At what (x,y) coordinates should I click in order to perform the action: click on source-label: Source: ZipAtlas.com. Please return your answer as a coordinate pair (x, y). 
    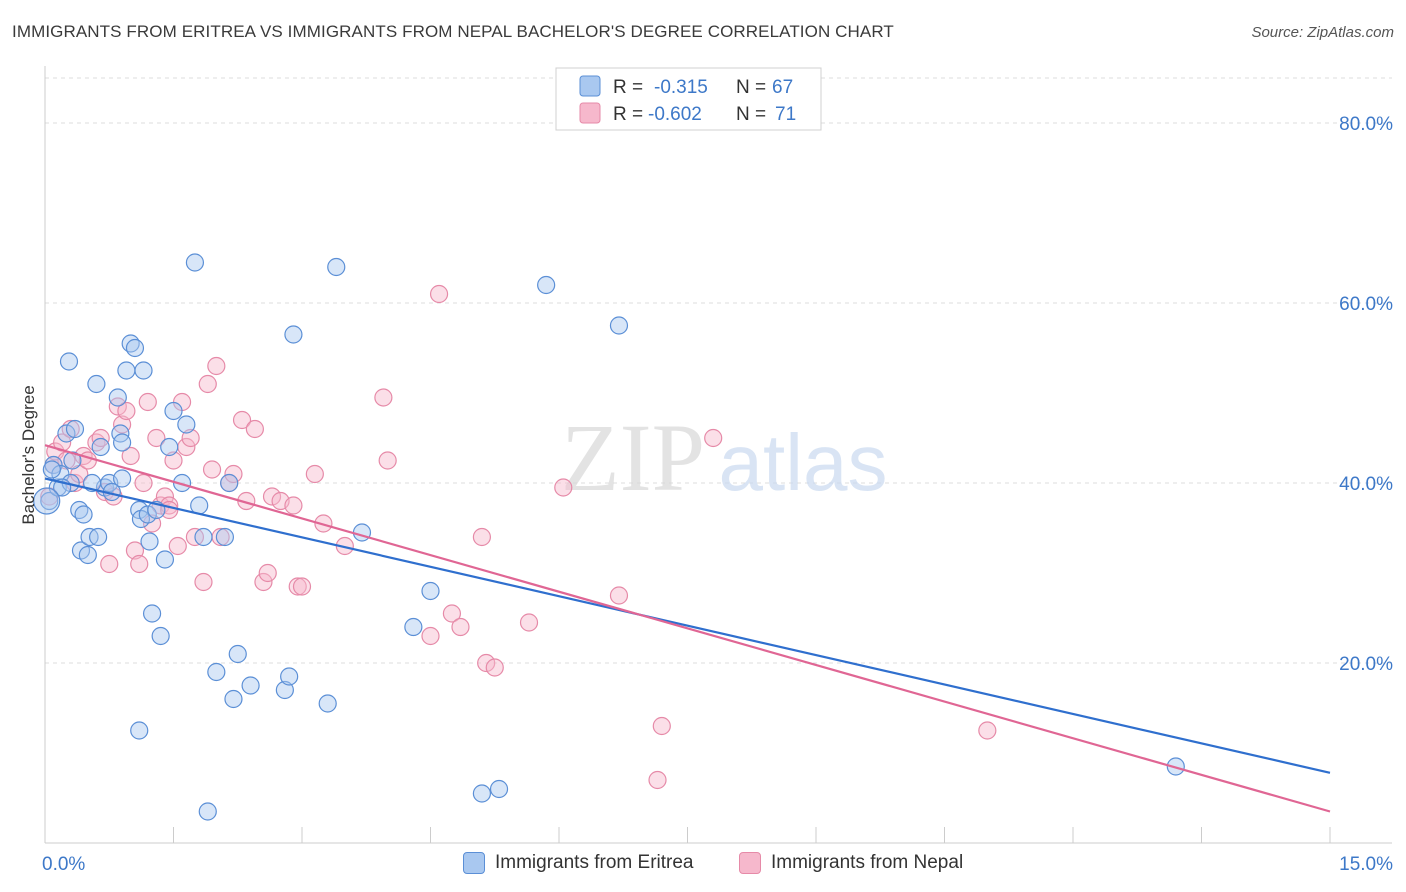
    Looking at the image, I should click on (1322, 32).